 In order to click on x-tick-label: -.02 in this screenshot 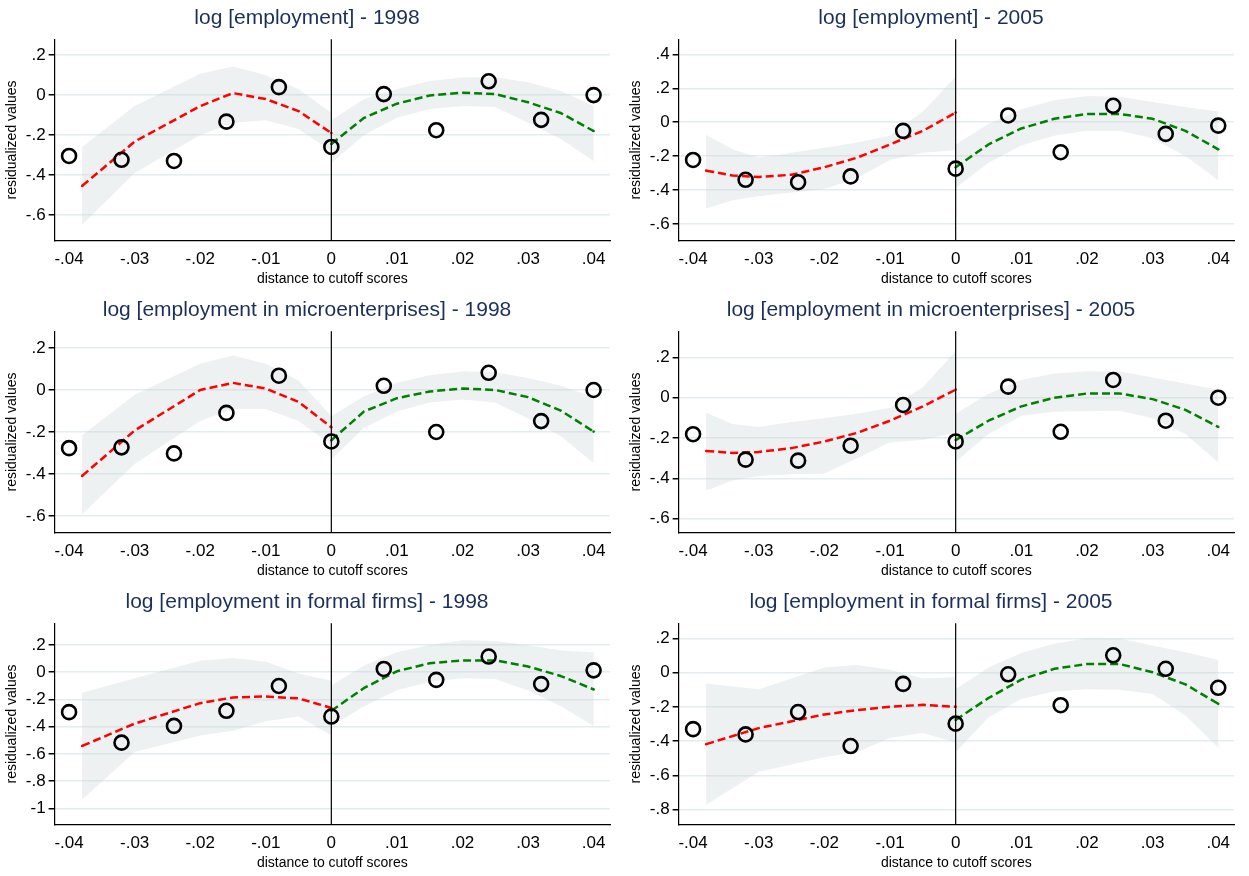, I will do `click(200, 258)`.